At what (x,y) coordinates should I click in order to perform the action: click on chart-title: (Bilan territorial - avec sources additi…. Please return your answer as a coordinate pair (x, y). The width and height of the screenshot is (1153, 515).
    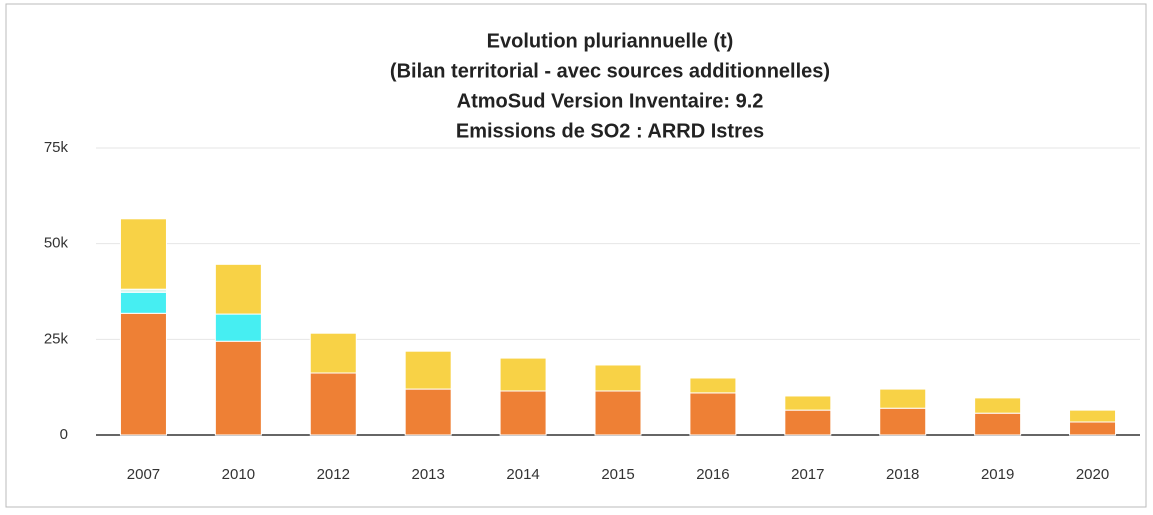
    Looking at the image, I should click on (610, 71).